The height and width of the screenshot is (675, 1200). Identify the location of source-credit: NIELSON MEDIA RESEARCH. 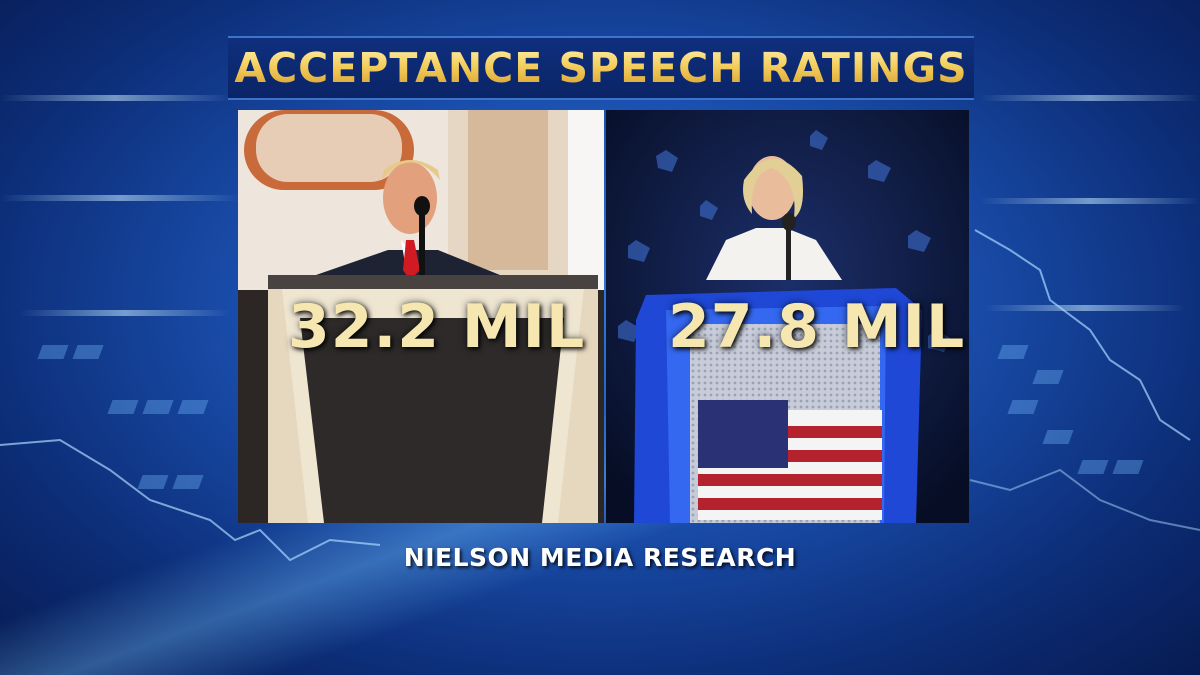
(600, 557).